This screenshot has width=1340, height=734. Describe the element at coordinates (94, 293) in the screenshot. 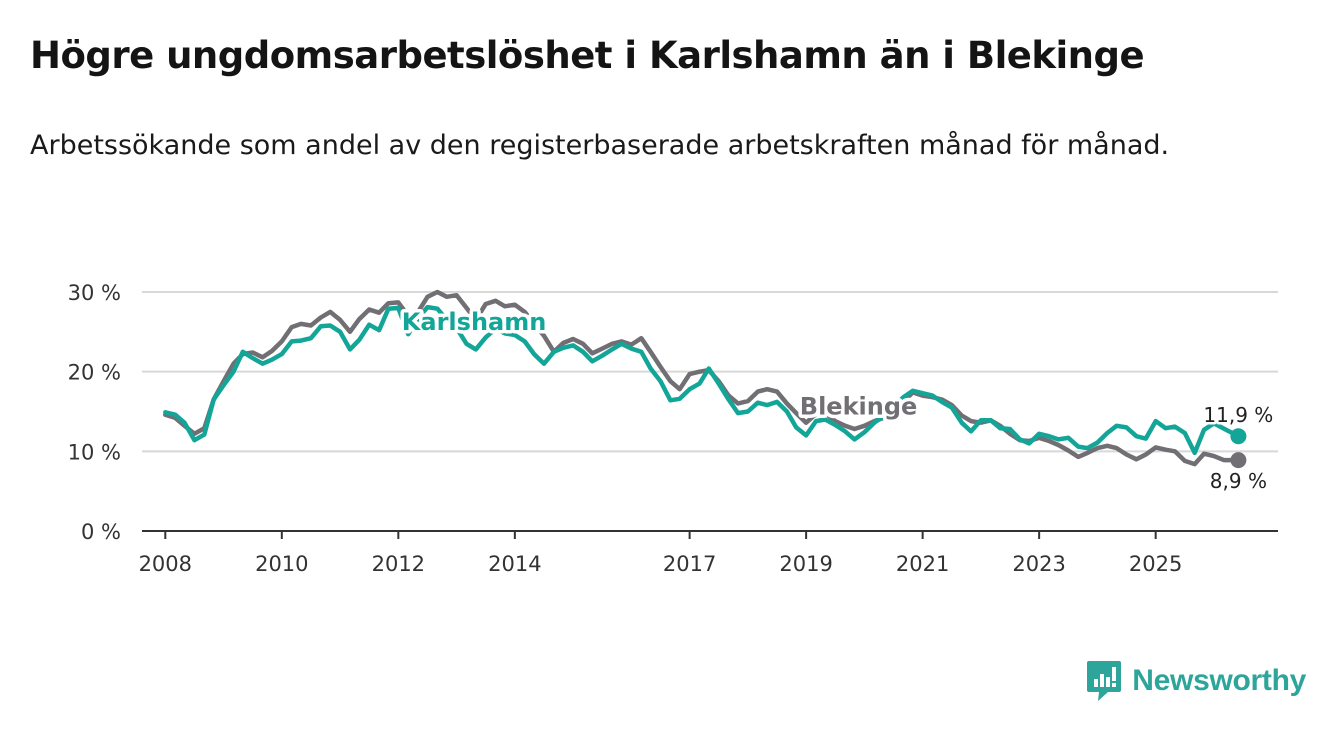

I see `y-tick-label: 30 %` at that location.